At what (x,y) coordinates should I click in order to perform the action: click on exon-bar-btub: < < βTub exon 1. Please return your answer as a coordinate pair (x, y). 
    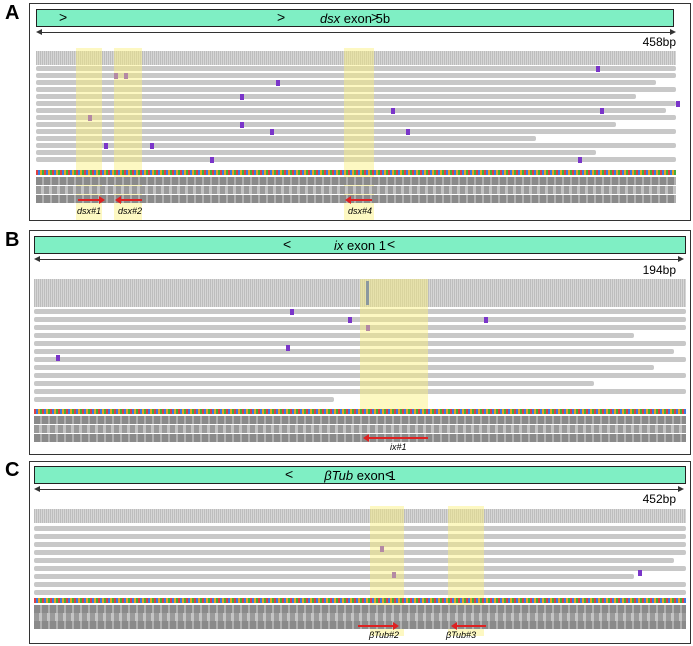
    Looking at the image, I should click on (360, 475).